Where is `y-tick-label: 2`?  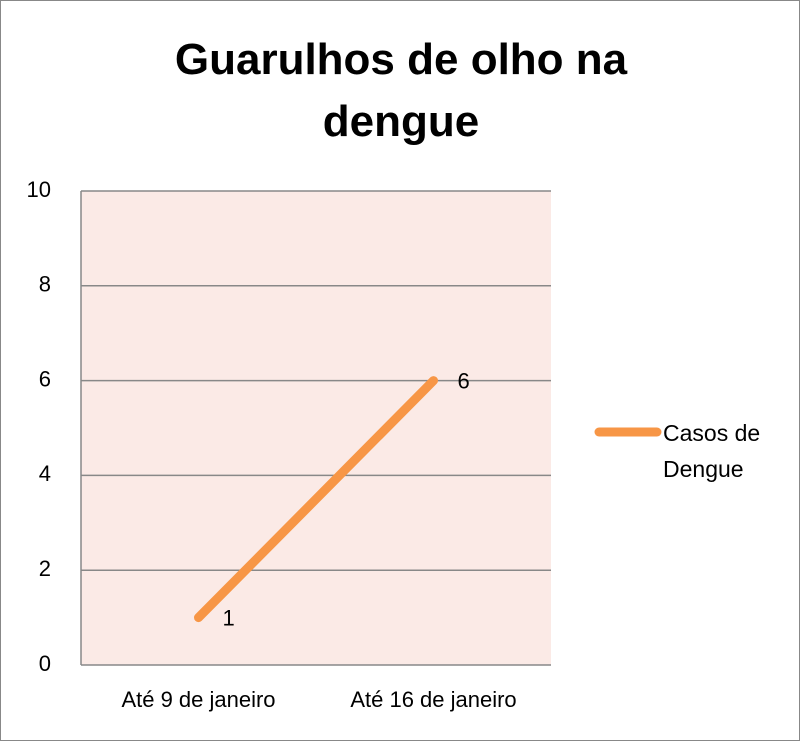 y-tick-label: 2 is located at coordinates (45, 568).